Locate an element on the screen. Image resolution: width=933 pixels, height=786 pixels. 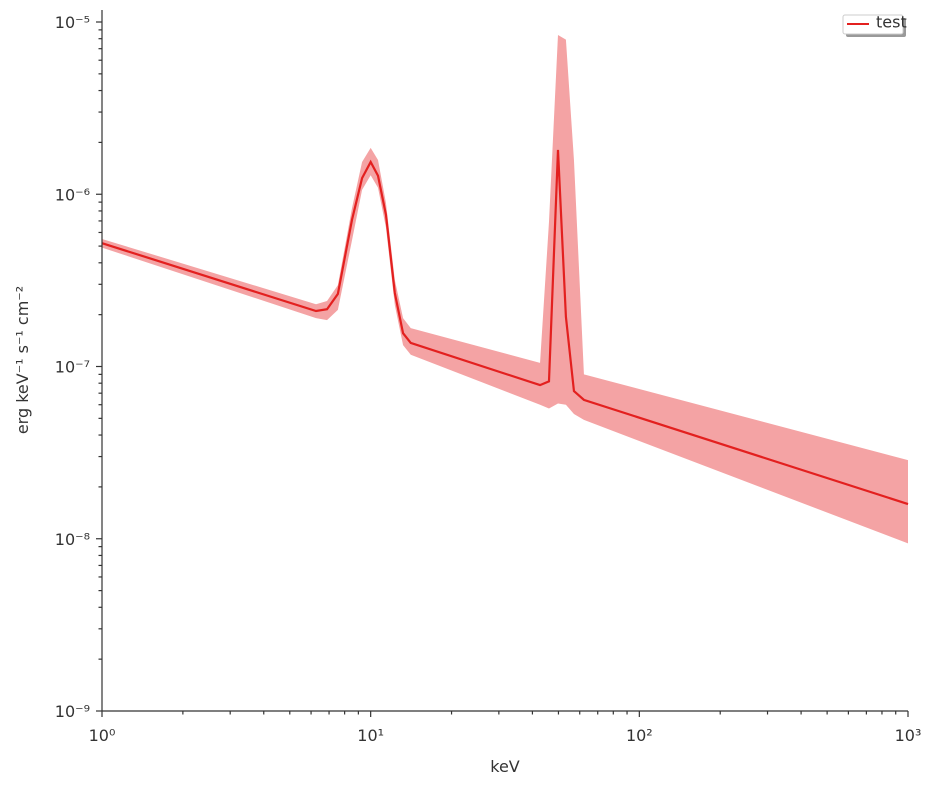
y-tick-label: 10⁻⁸ is located at coordinates (72, 539).